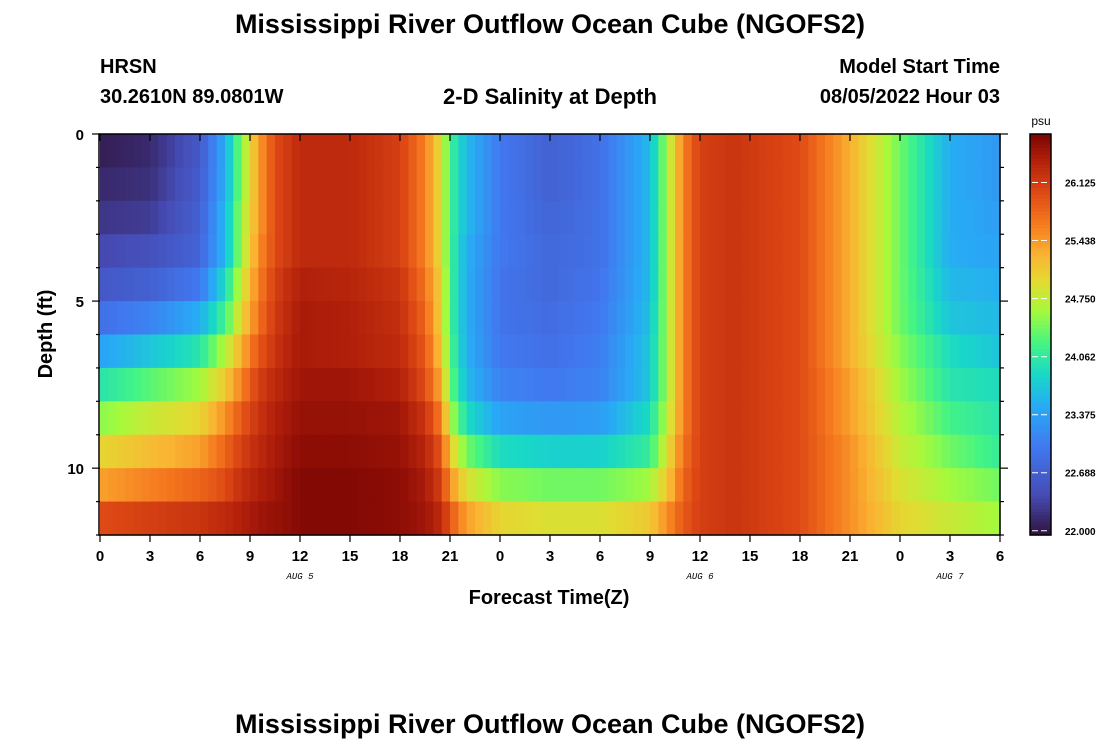 This screenshot has height=750, width=1100. Describe the element at coordinates (1080, 300) in the screenshot. I see `colorbar-tick-label: 24.750` at that location.